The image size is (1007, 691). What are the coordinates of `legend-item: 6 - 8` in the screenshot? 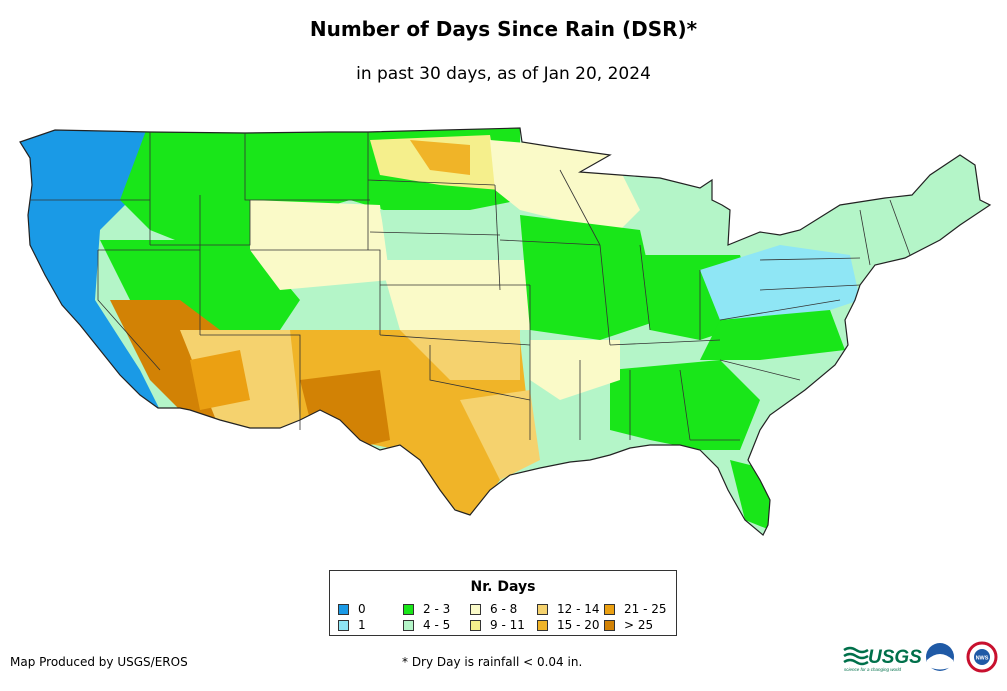 It's located at (493, 609).